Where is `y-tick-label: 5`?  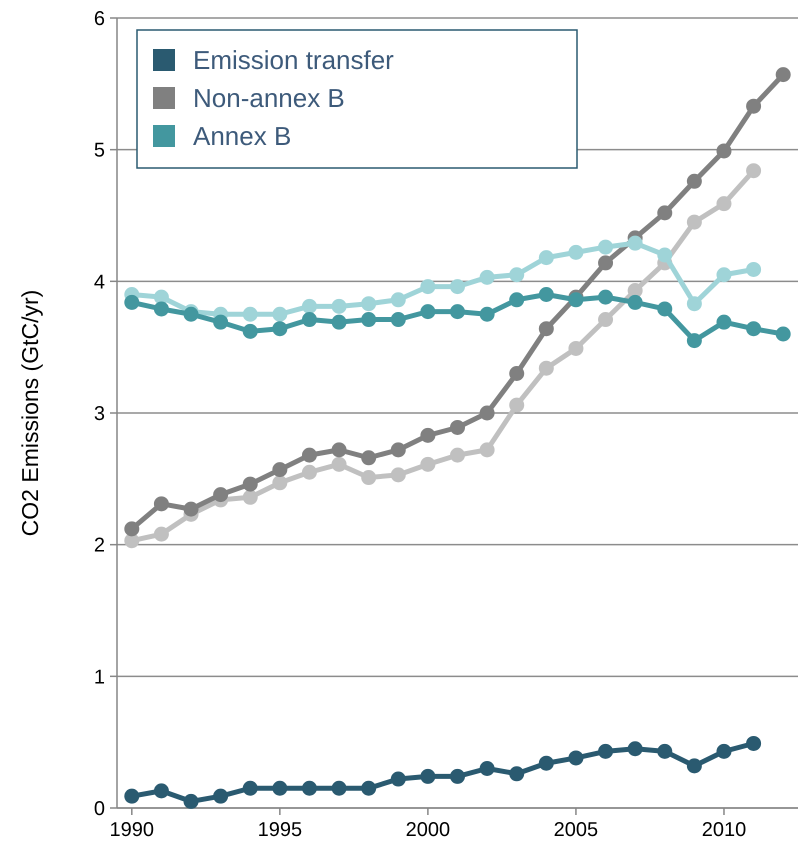
y-tick-label: 5 is located at coordinates (99, 151).